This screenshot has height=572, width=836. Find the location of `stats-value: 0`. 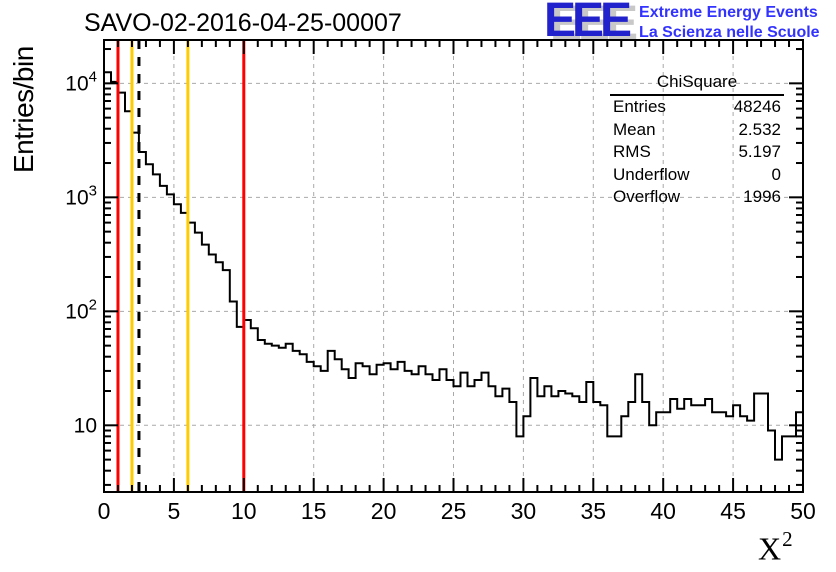

stats-value: 0 is located at coordinates (776, 174).